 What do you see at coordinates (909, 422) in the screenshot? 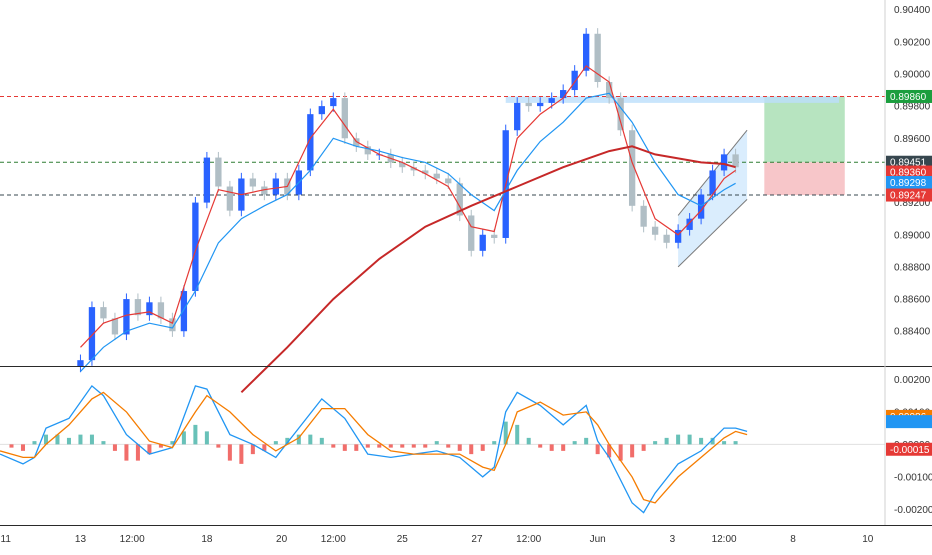
I see `oscillator-label-bg` at bounding box center [909, 422].